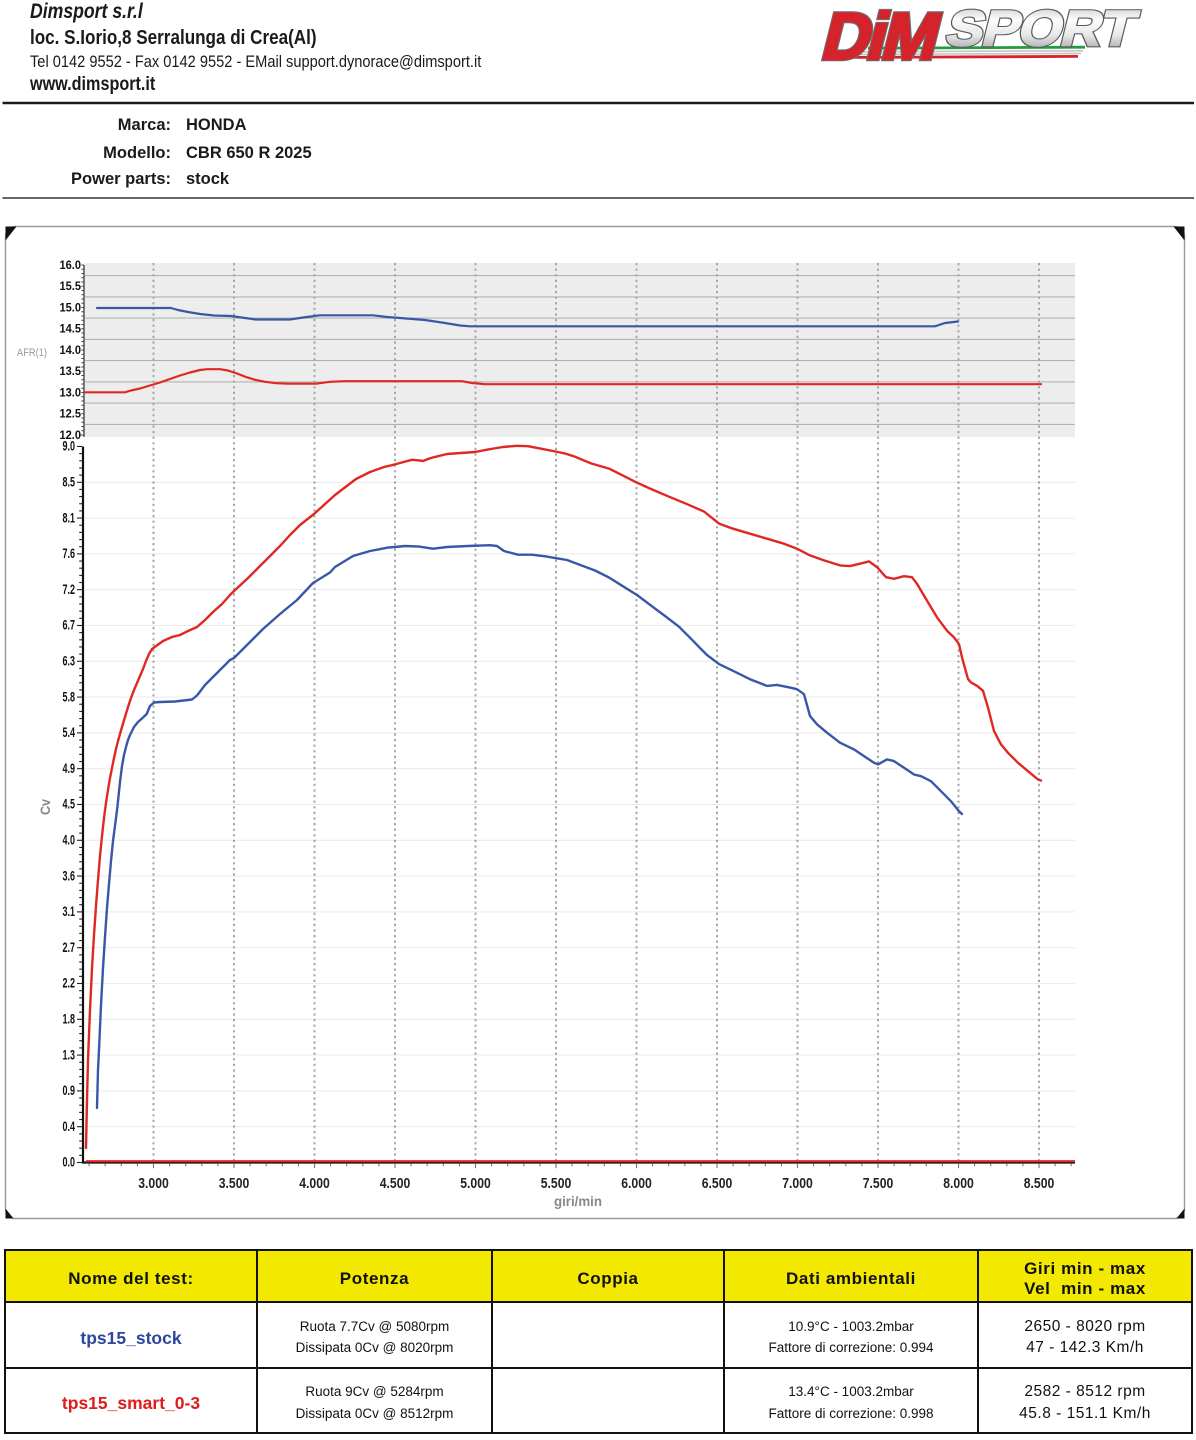  I want to click on svg-text: 15.5, so click(71, 287).